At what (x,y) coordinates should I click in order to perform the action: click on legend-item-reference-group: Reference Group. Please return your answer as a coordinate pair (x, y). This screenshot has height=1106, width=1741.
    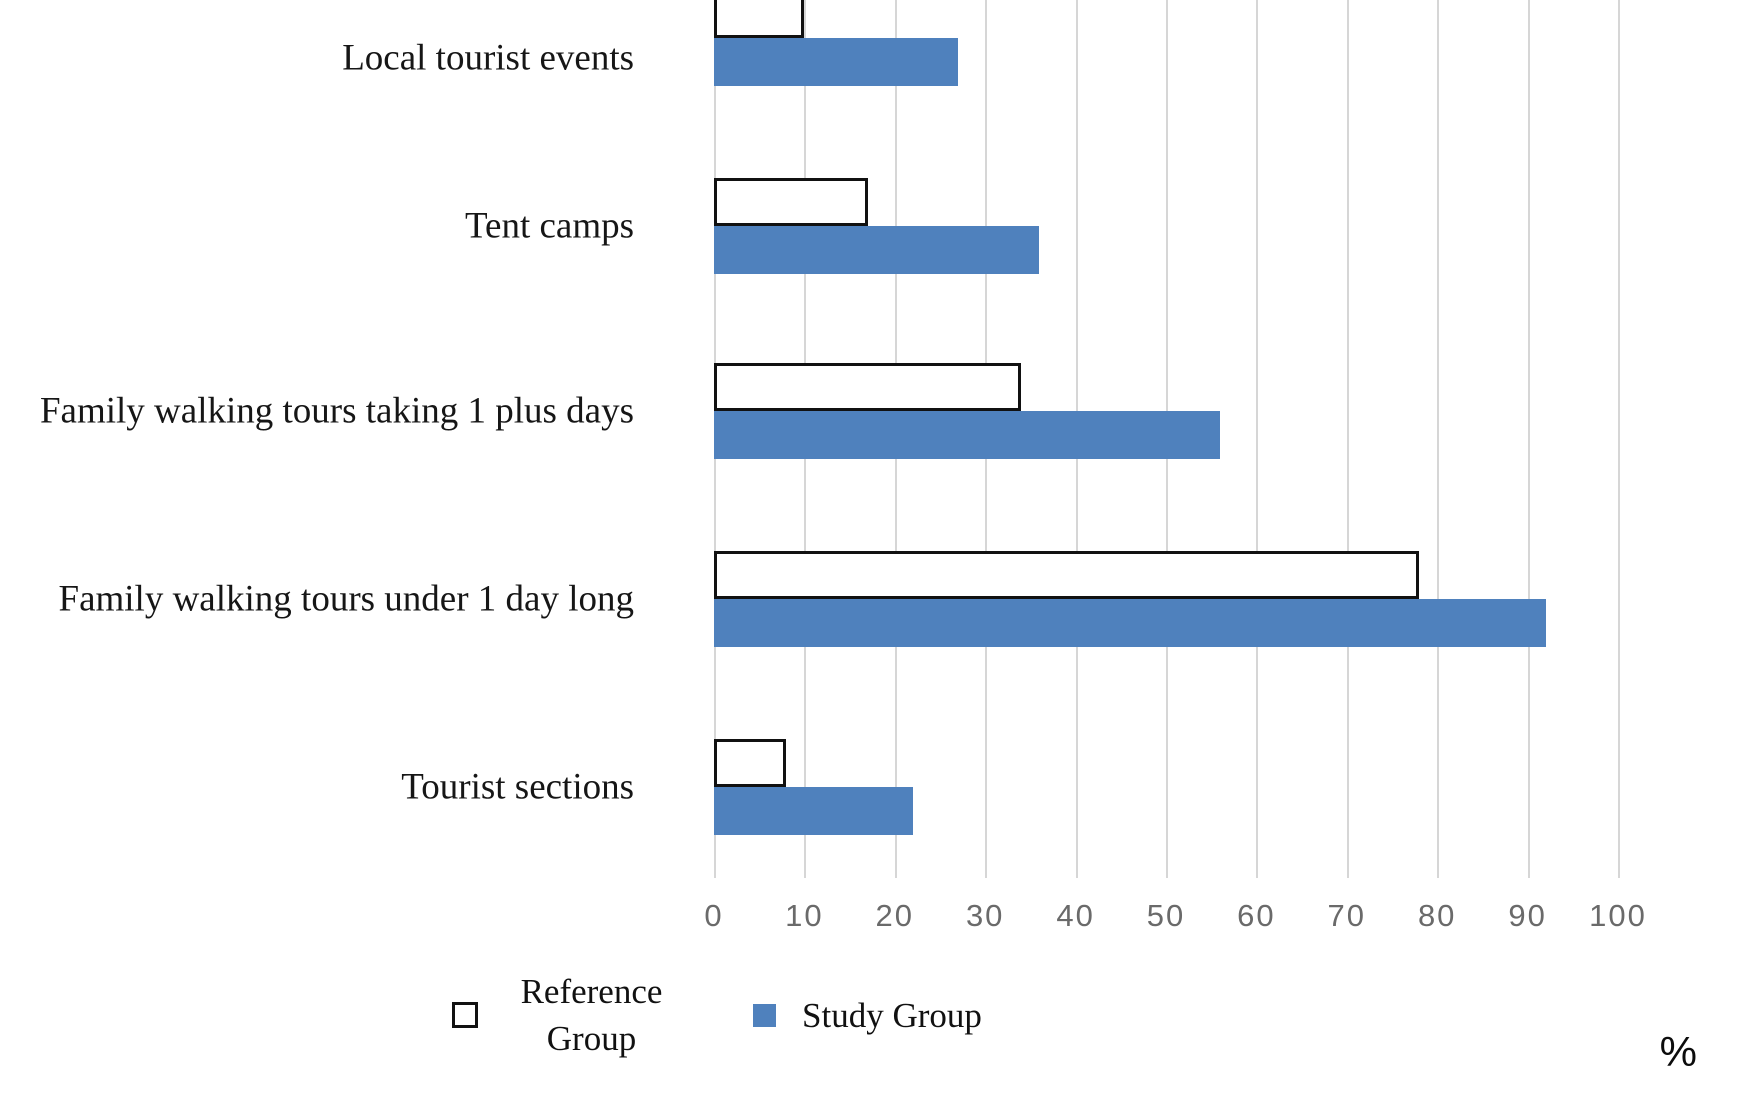
    Looking at the image, I should click on (565, 1015).